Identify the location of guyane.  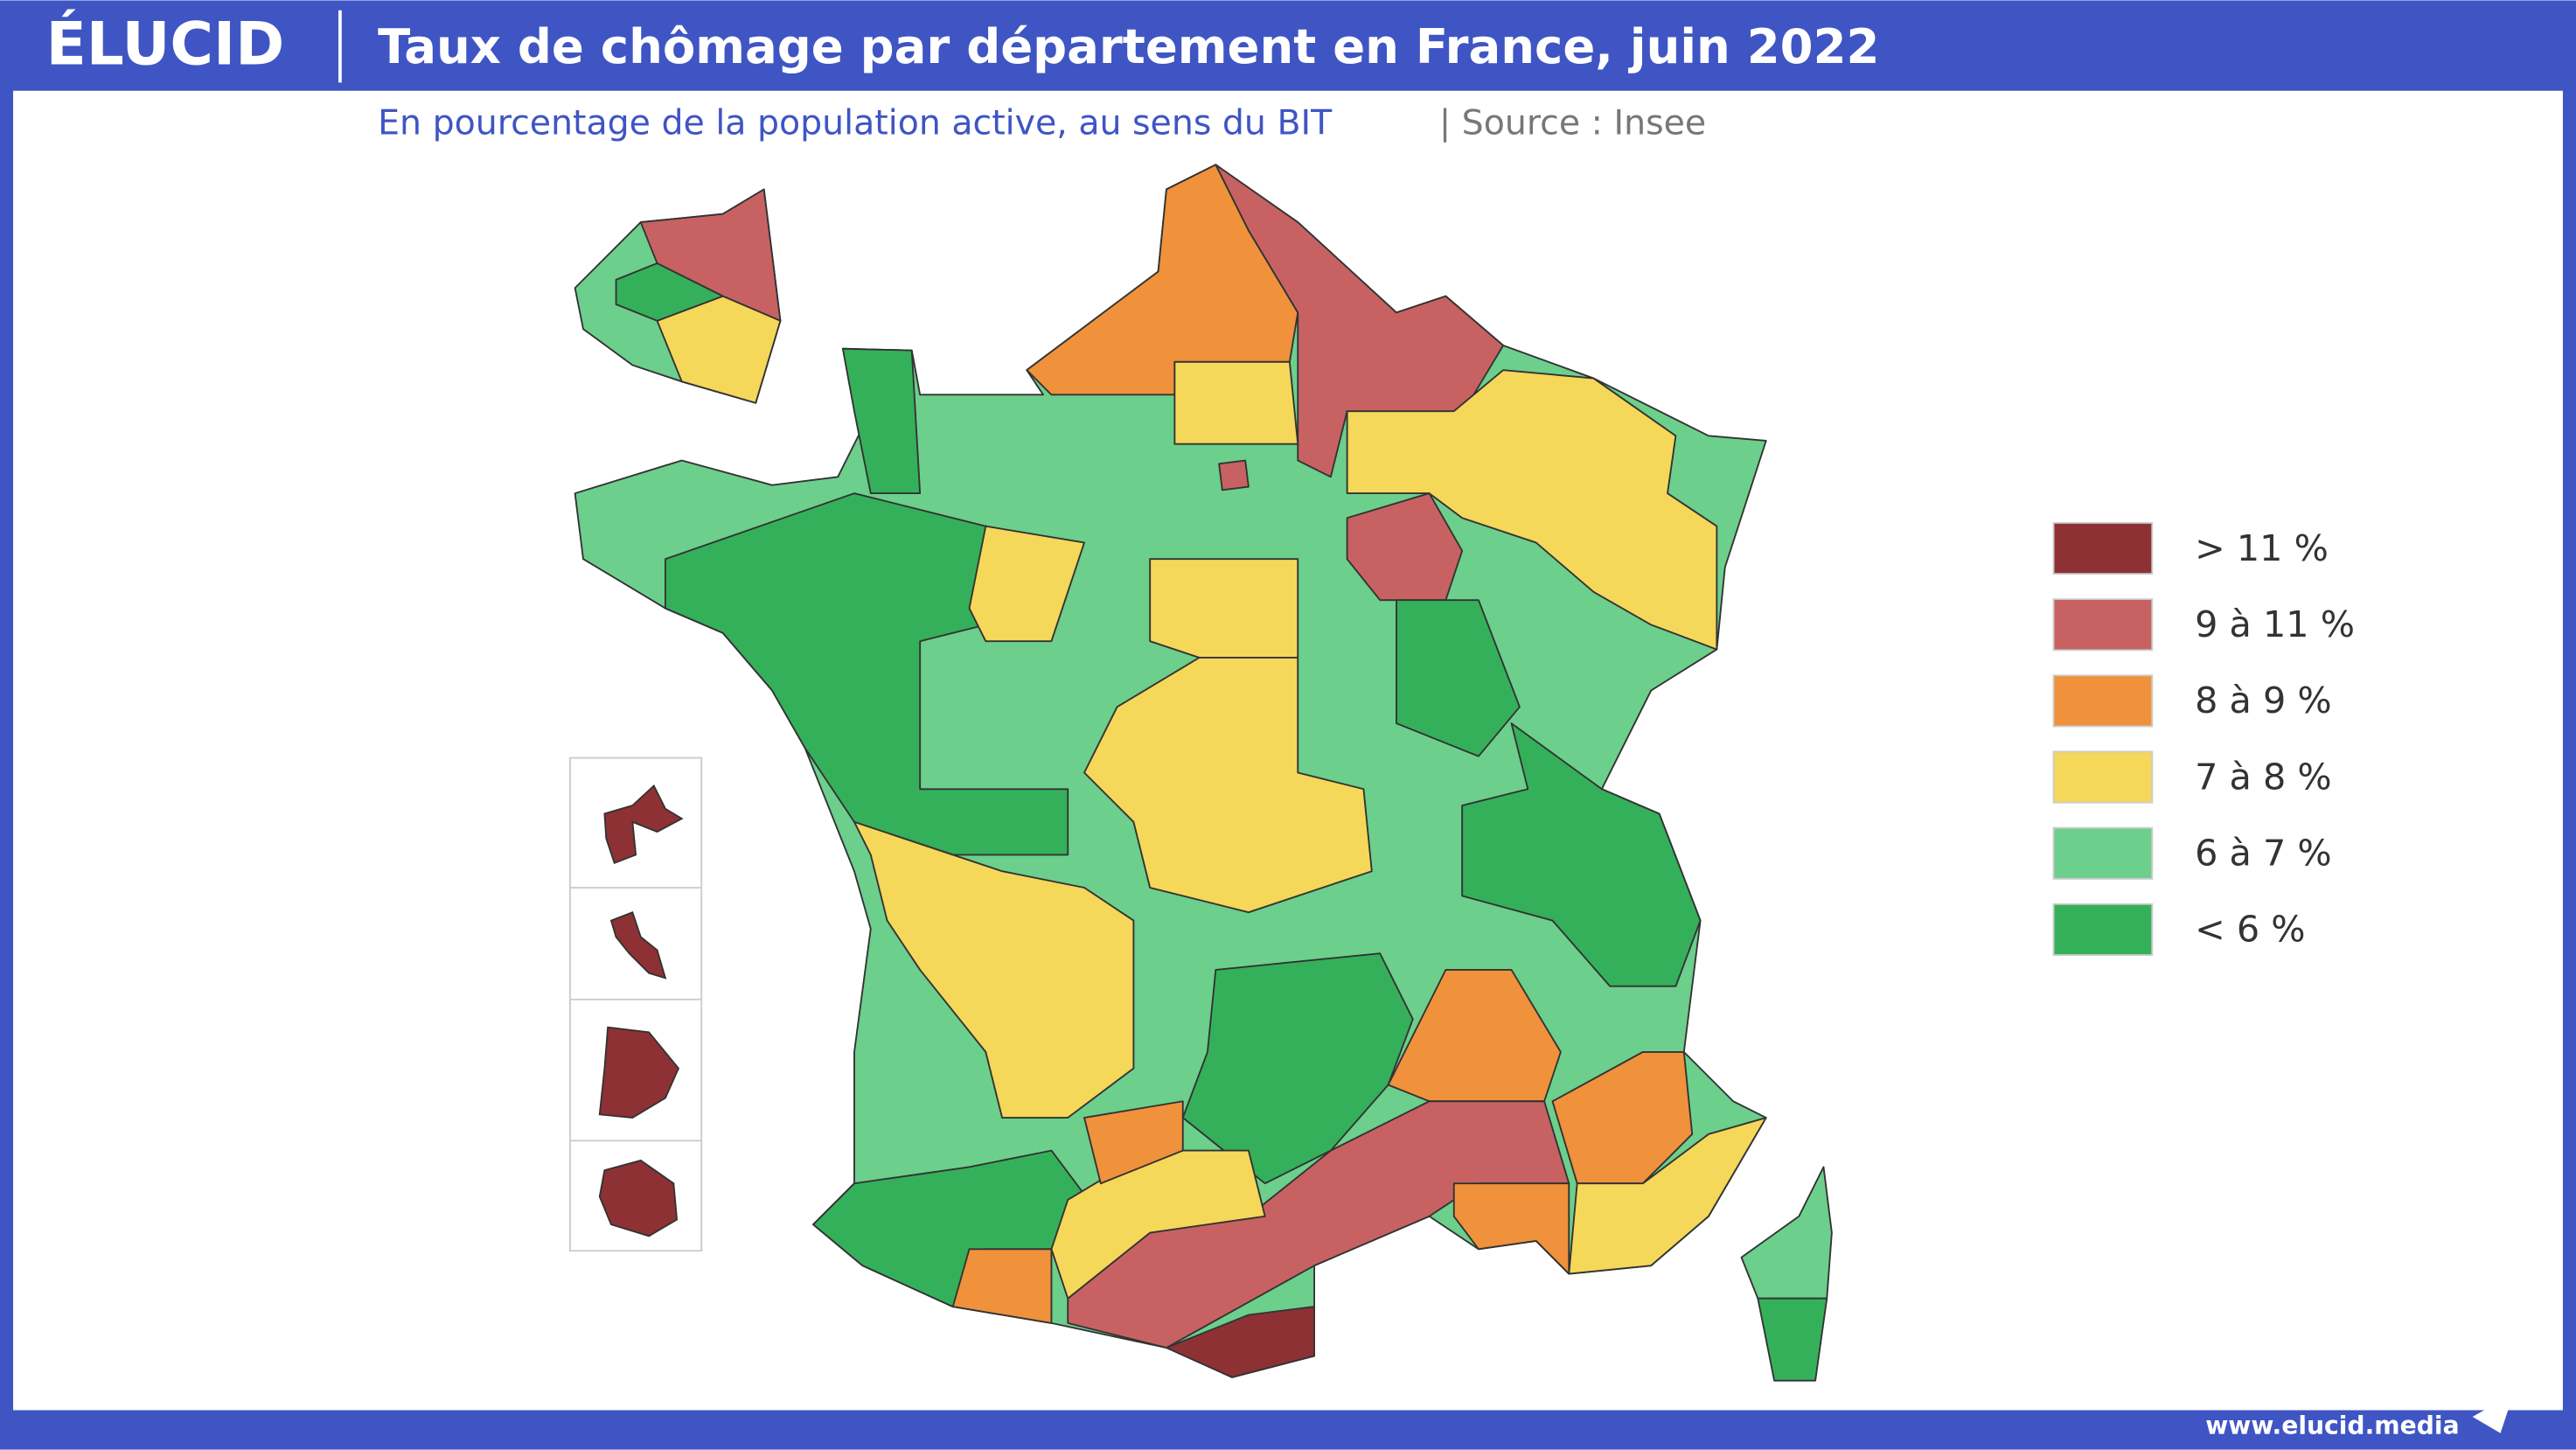
(639, 1072).